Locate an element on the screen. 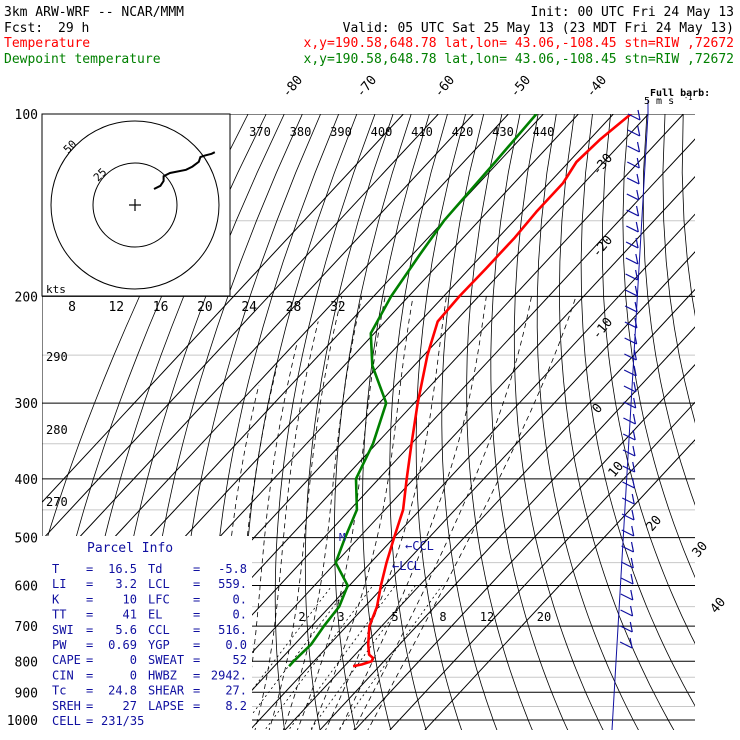  pressure-label: 600 is located at coordinates (26, 587).